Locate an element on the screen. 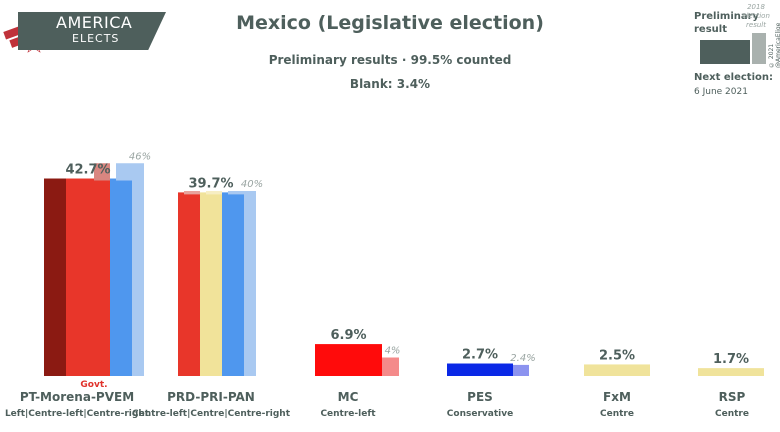 The height and width of the screenshot is (432, 780). ideology-label: Centre-left is located at coordinates (348, 414).